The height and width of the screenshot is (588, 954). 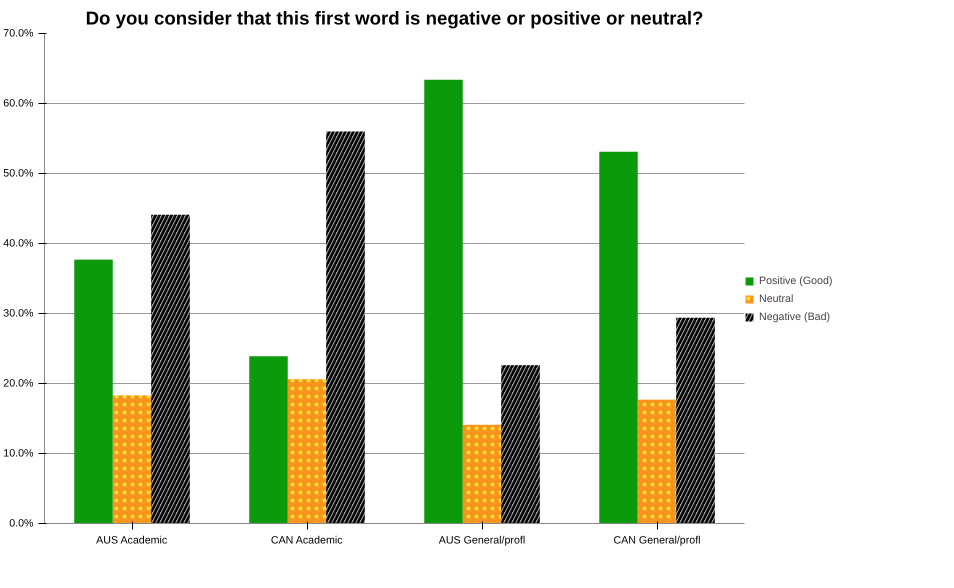 I want to click on x-tick-label: AUS General/profl, so click(x=482, y=540).